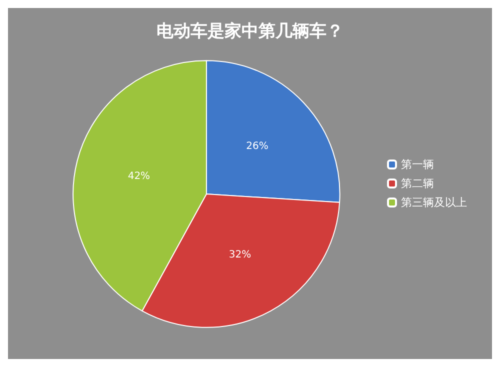 The image size is (500, 367). What do you see at coordinates (139, 176) in the screenshot?
I see `data-label: 42%` at bounding box center [139, 176].